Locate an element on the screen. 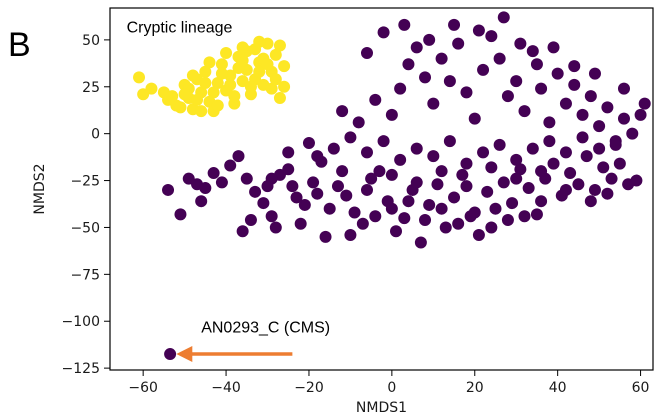 The image size is (655, 417). x-tick-label: −60 is located at coordinates (143, 388).